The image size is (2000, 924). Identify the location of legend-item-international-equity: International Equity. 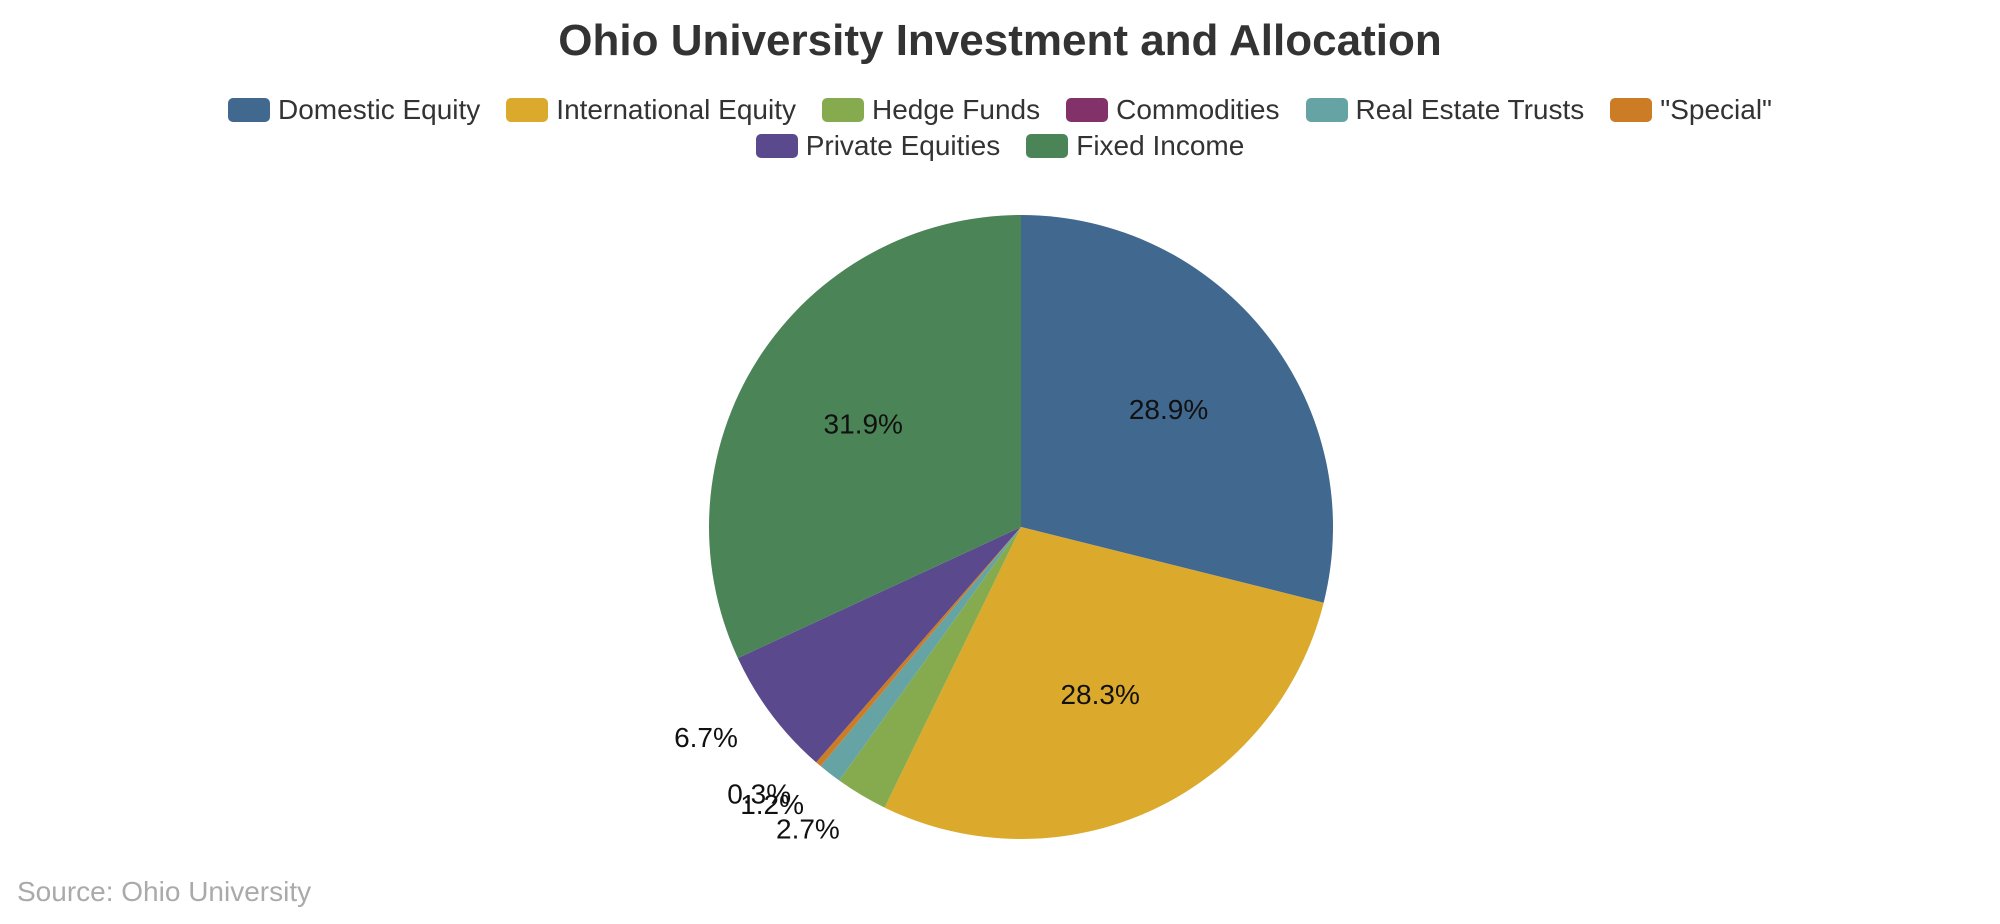
(651, 109).